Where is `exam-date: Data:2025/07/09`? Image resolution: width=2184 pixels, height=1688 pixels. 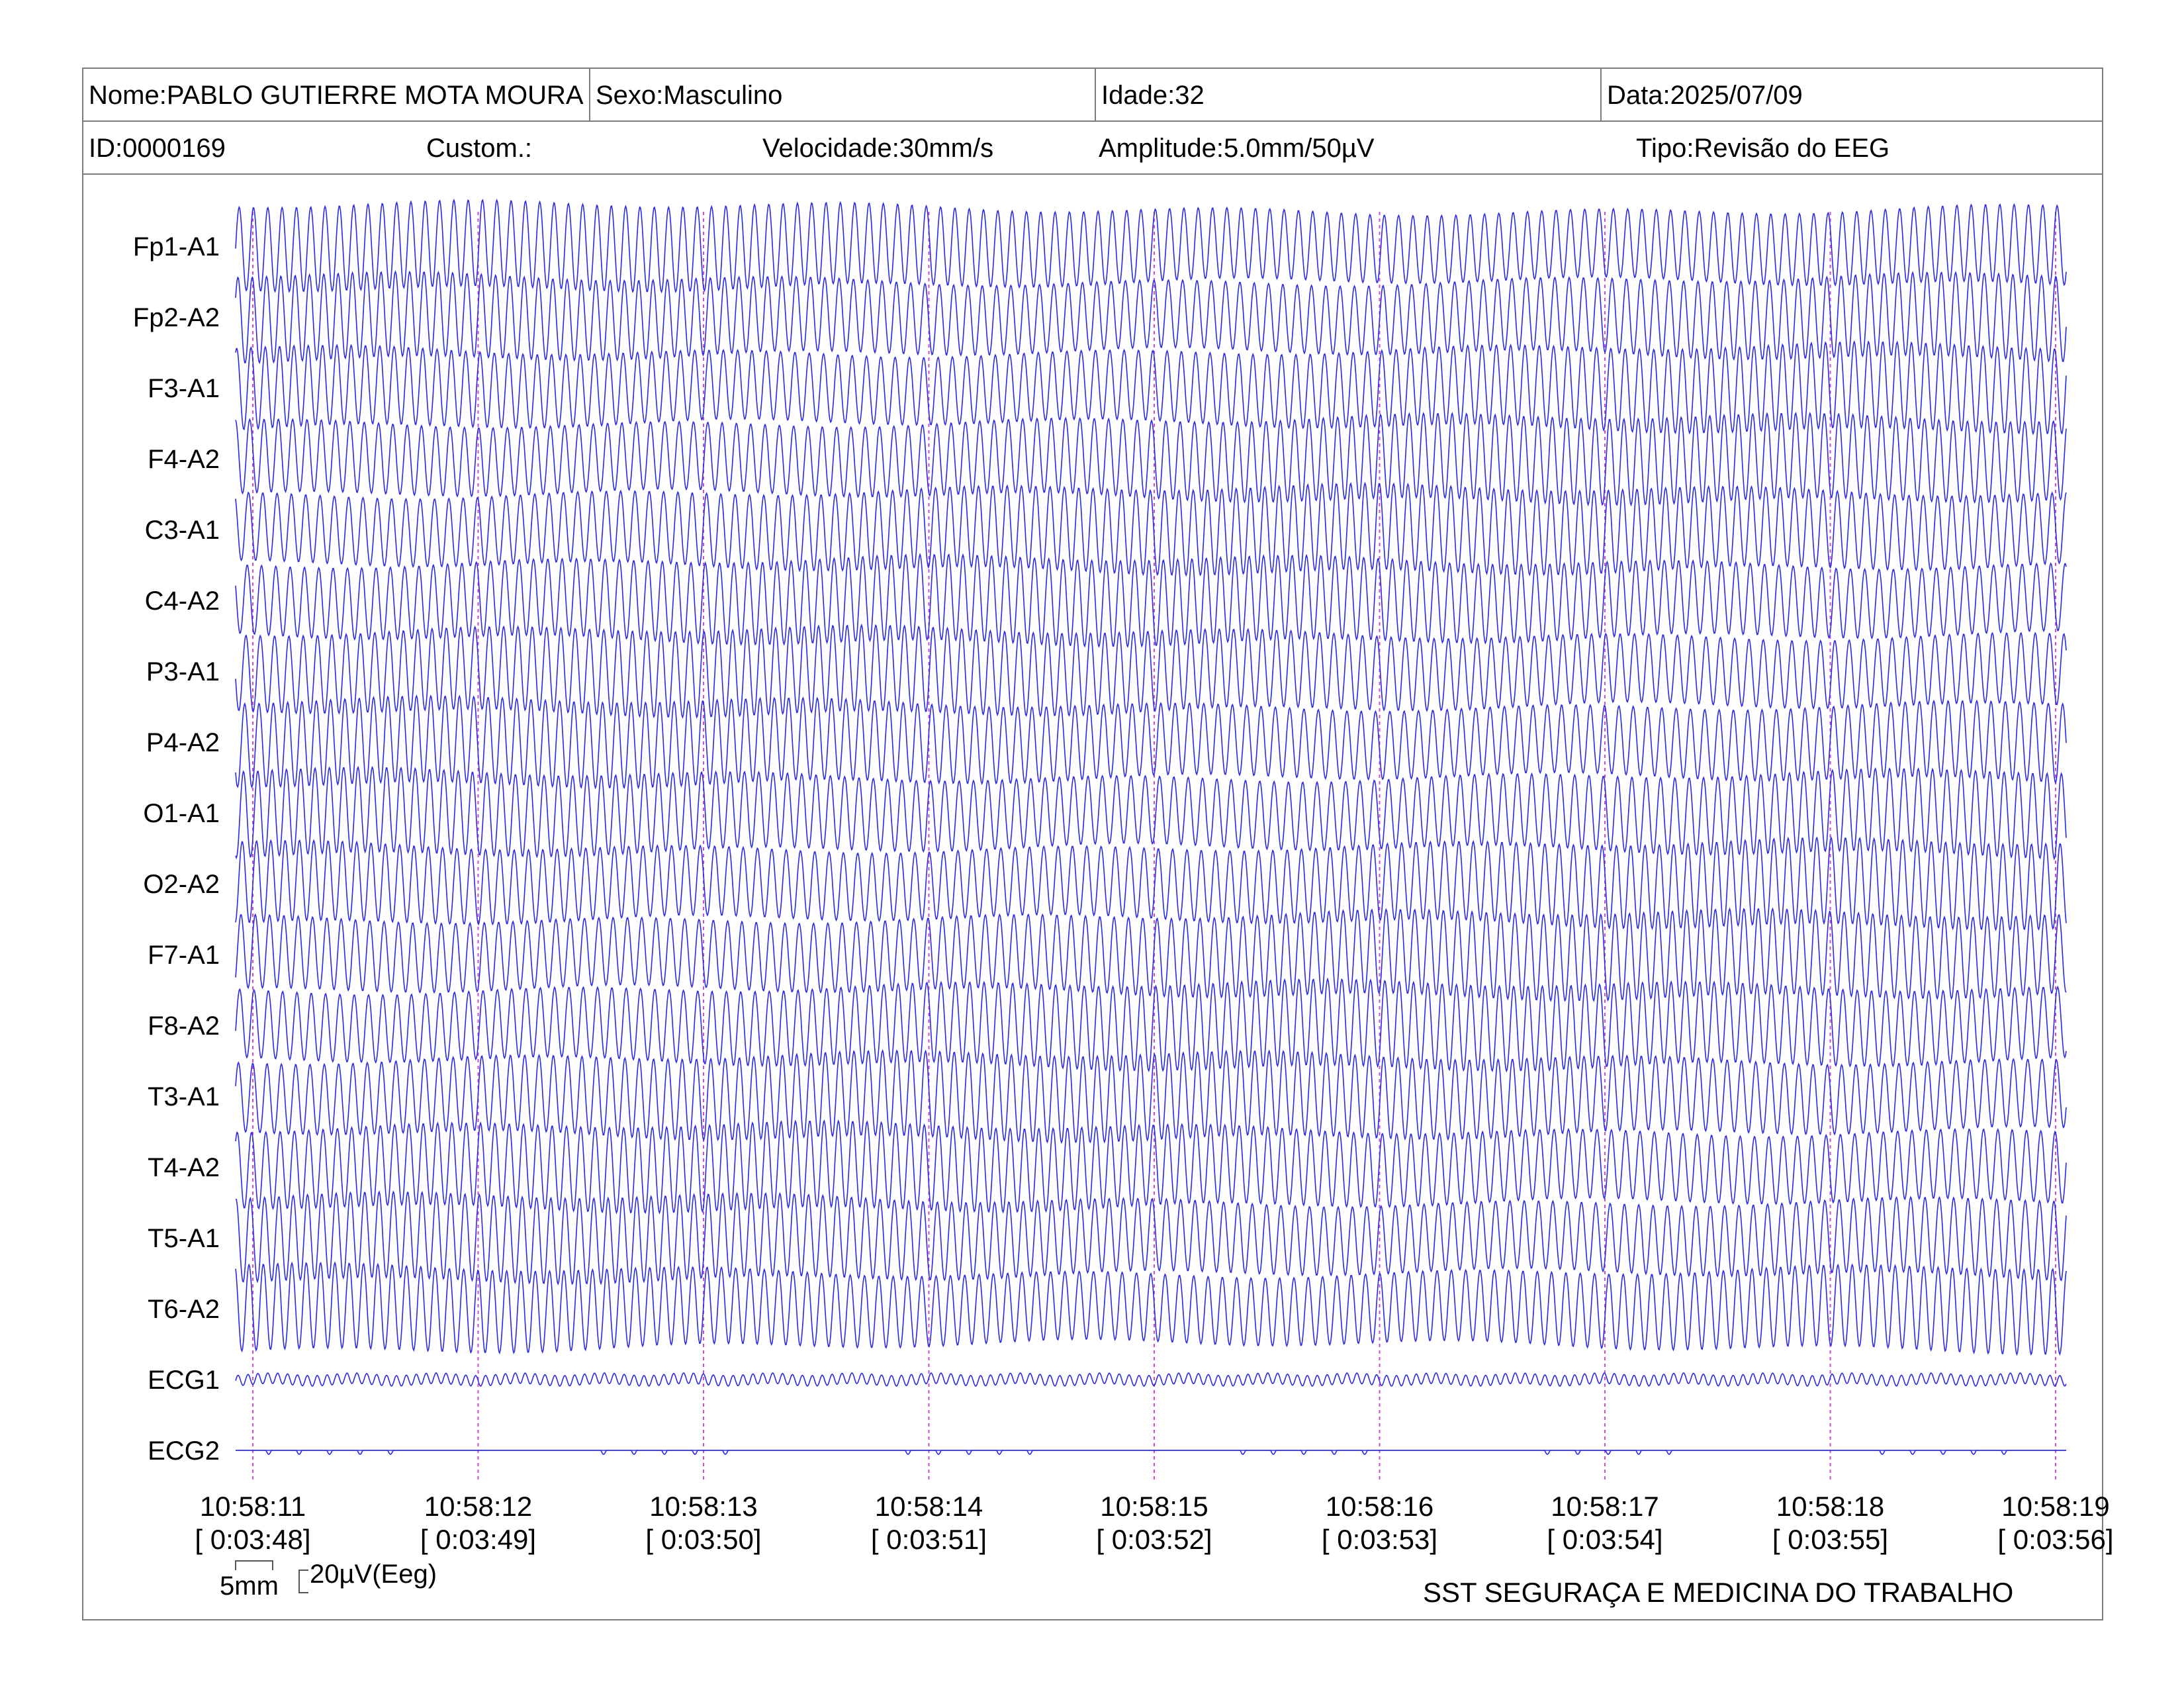
exam-date: Data:2025/07/09 is located at coordinates (1705, 95).